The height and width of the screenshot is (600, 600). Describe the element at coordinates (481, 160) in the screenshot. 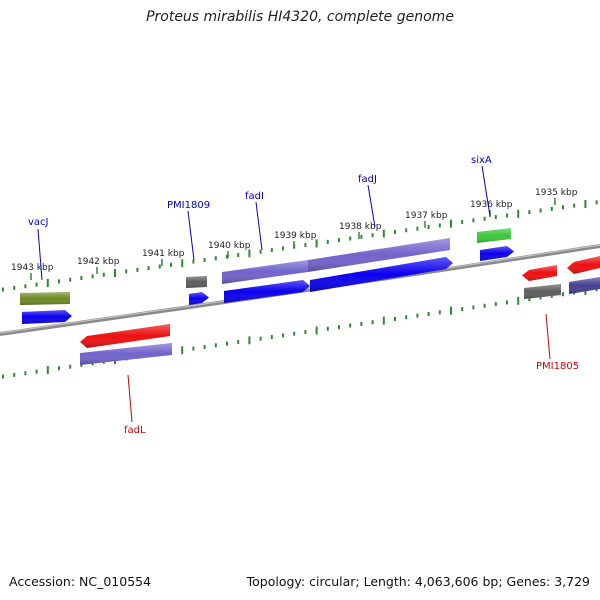

I see `gene-label: sixA` at that location.